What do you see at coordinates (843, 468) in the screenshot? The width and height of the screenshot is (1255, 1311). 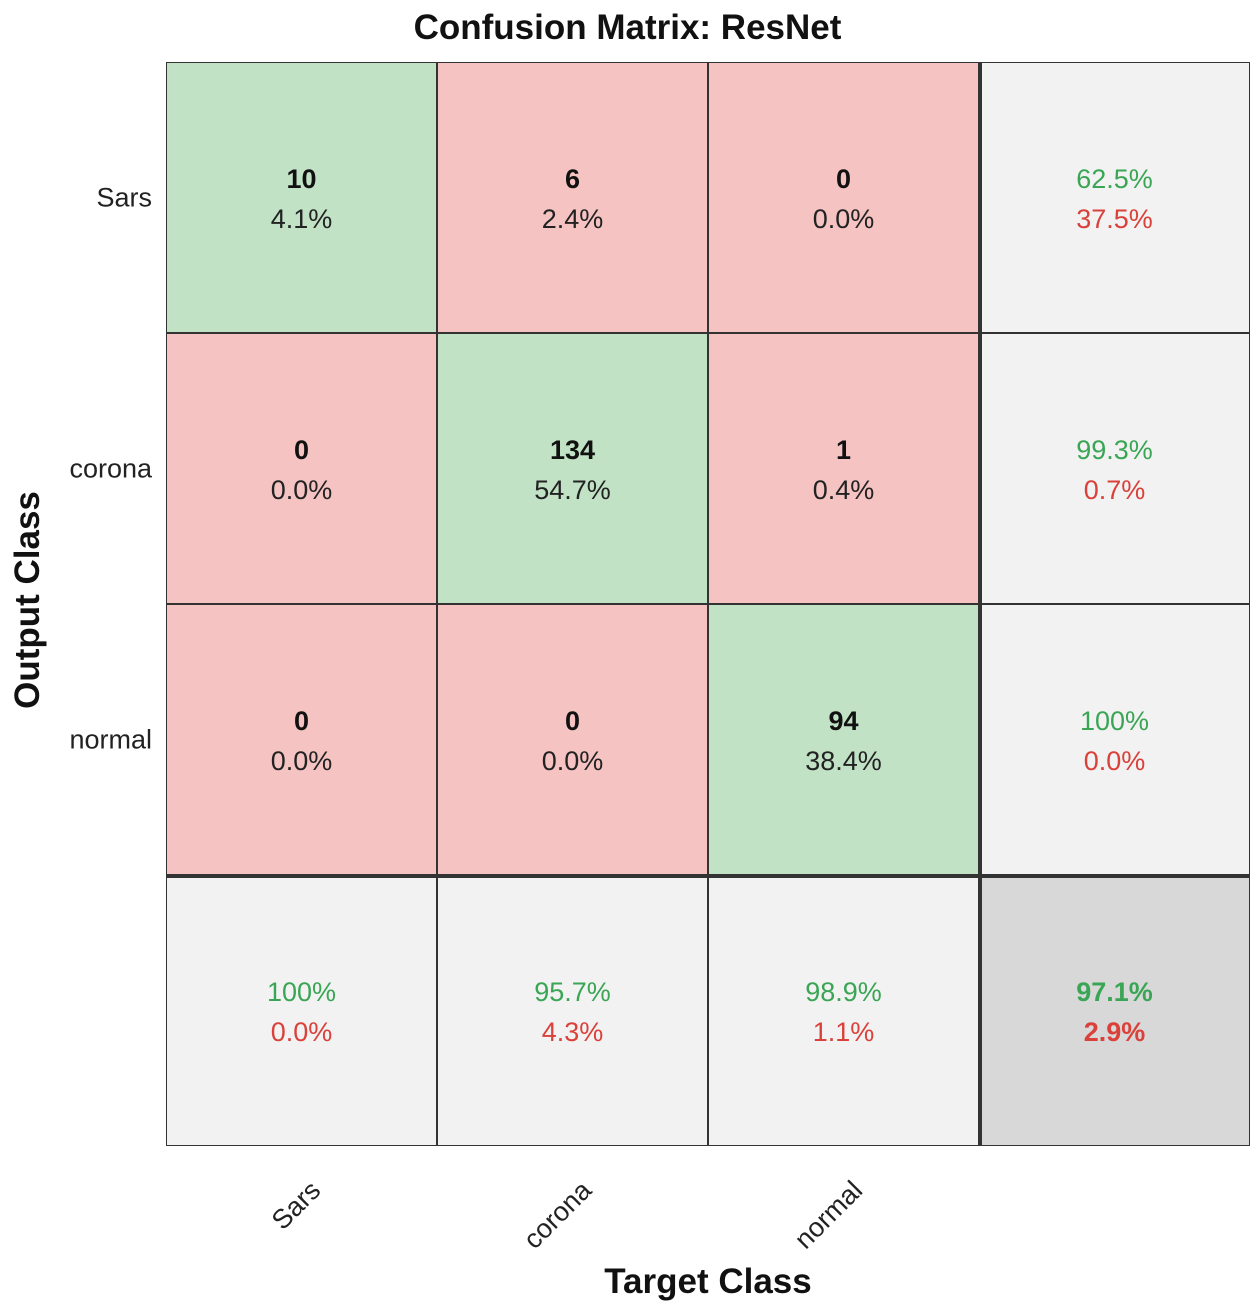 I see `matrix-cell-1-2: 1 0.4%` at bounding box center [843, 468].